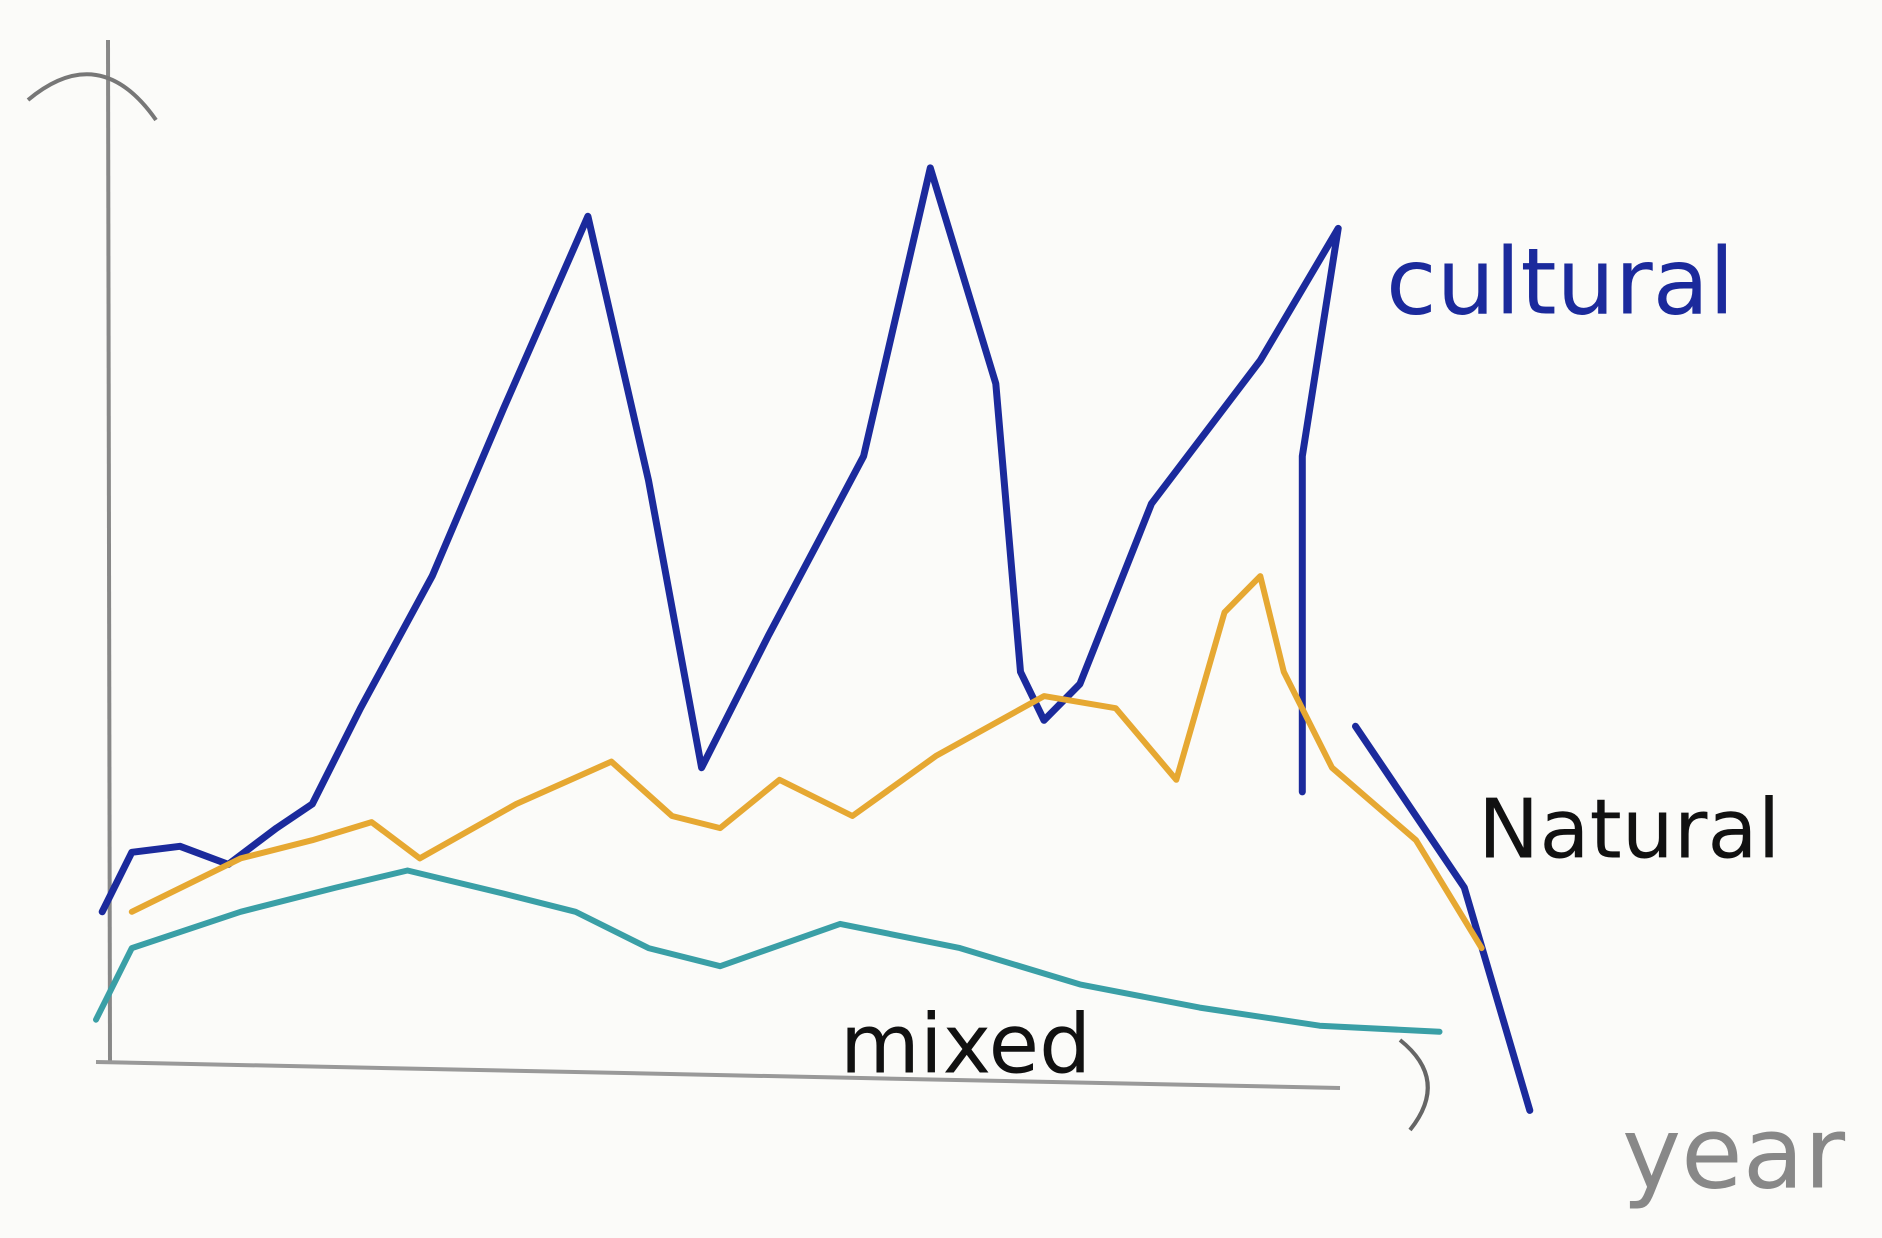  Describe the element at coordinates (1734, 1152) in the screenshot. I see `x-axis-label: year` at that location.